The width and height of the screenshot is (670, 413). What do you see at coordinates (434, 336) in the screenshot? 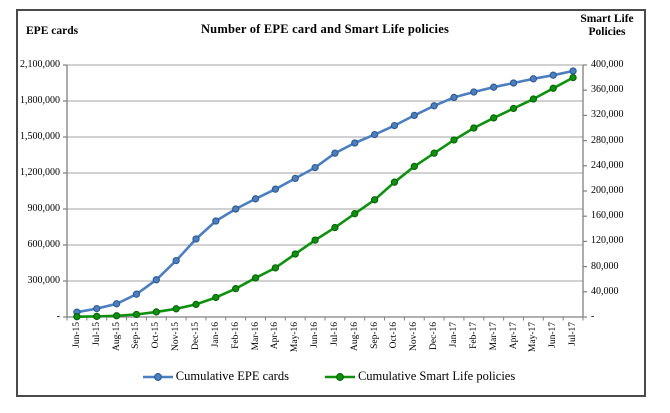
I see `x-axis-tick-label: Dec-16` at bounding box center [434, 336].